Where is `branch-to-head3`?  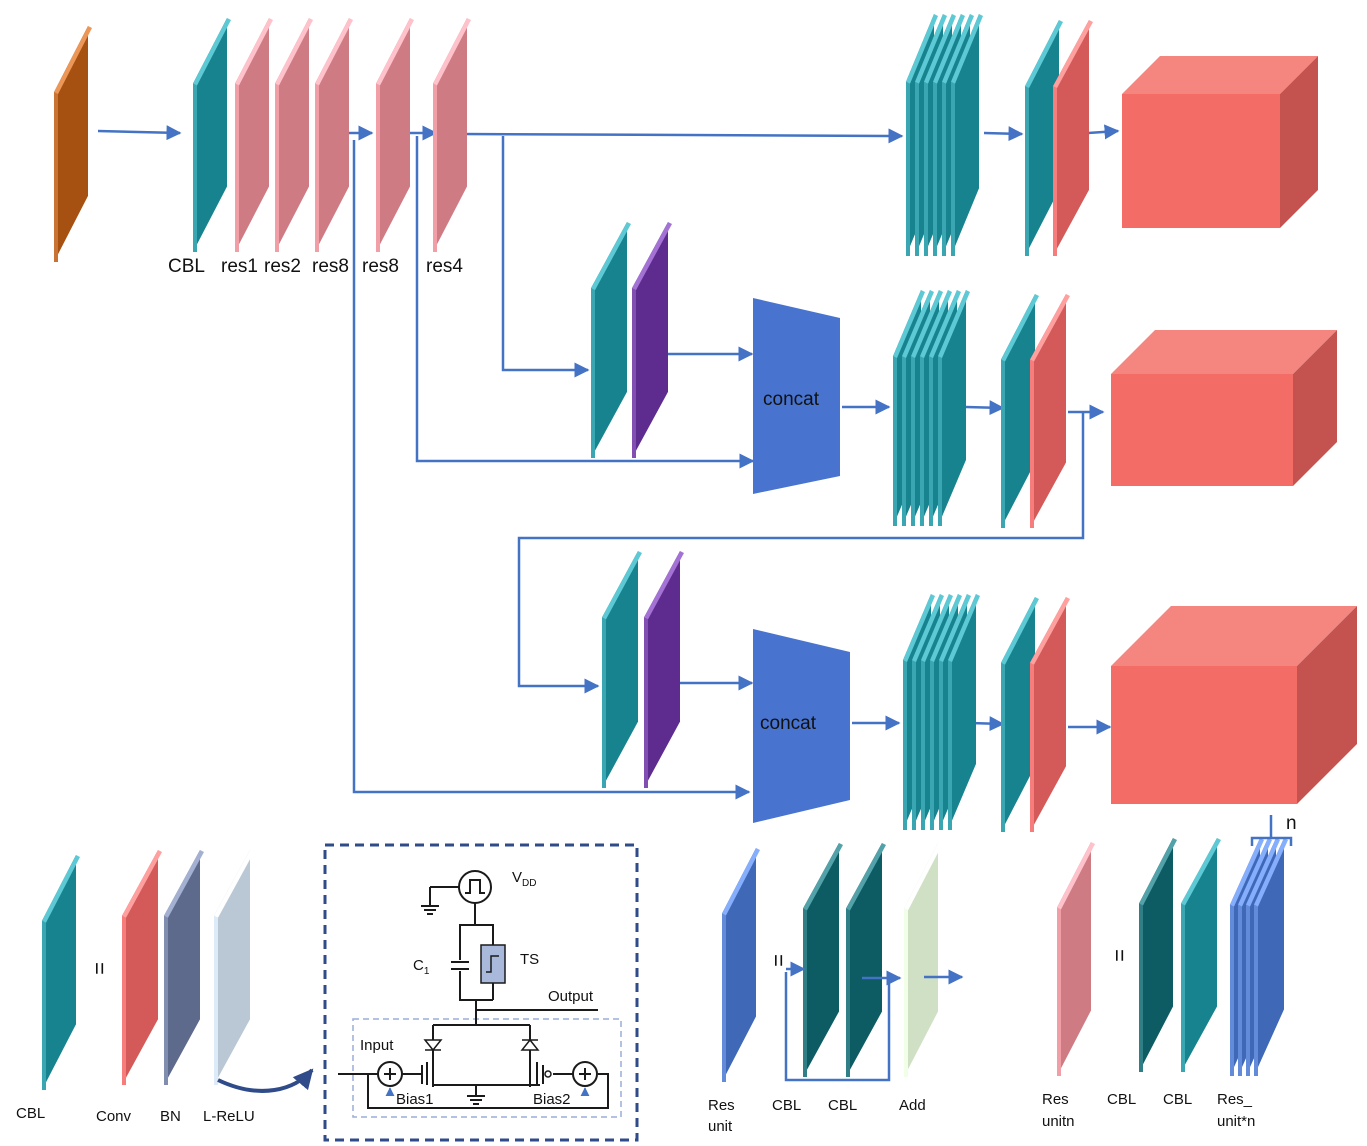
branch-to-head3 is located at coordinates (801, 553).